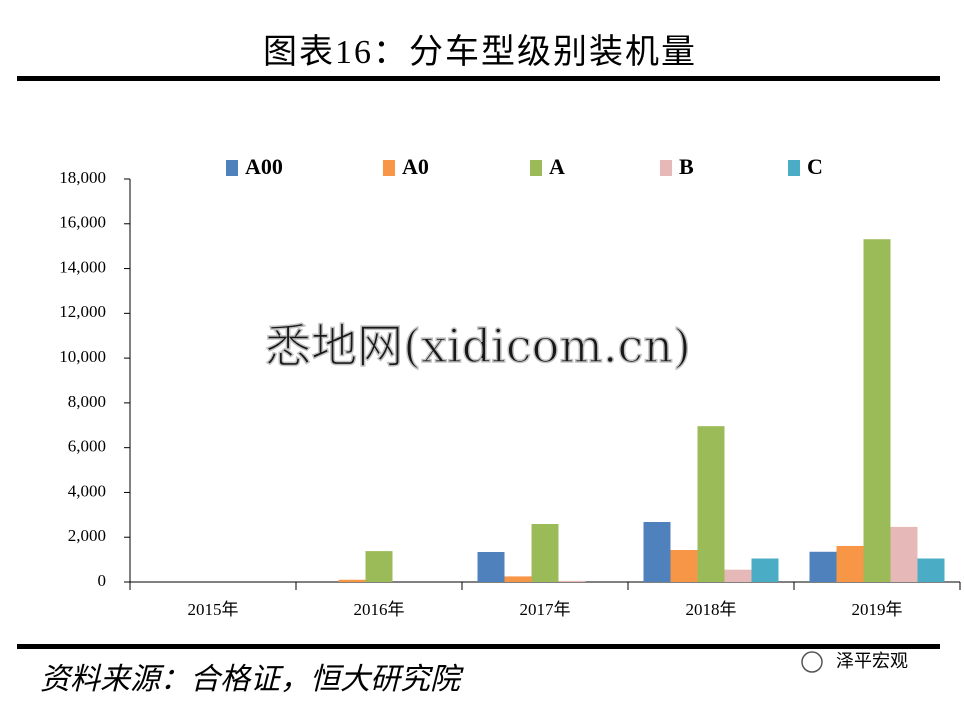 This screenshot has height=709, width=964. What do you see at coordinates (711, 609) in the screenshot?
I see `x-tick-label: 2018年` at bounding box center [711, 609].